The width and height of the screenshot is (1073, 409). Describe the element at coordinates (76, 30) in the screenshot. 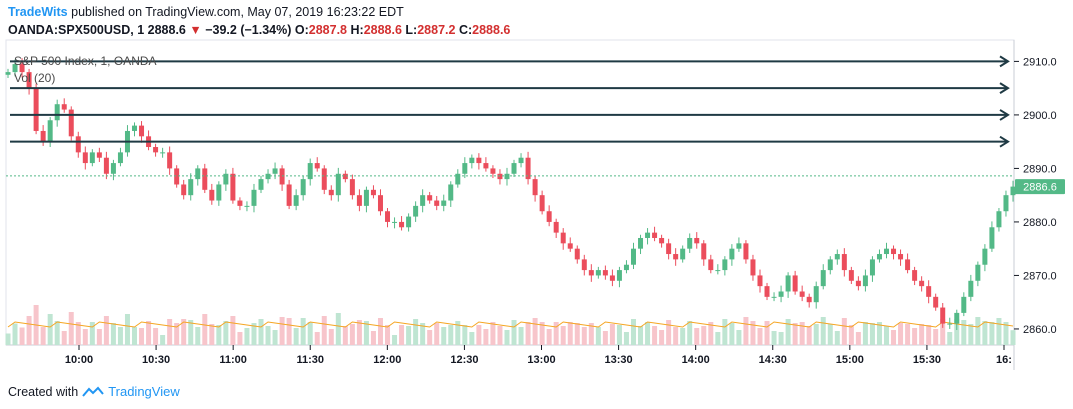

I see `symbol-name: OANDA:SPX500USD, 1` at that location.